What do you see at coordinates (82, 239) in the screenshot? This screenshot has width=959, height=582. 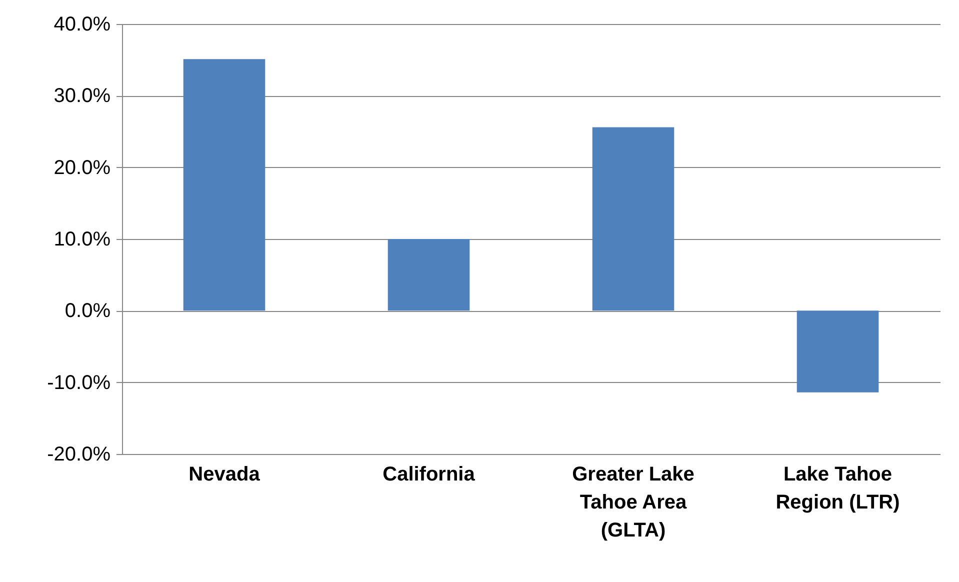 I see `y-tick-label: 10.0%` at bounding box center [82, 239].